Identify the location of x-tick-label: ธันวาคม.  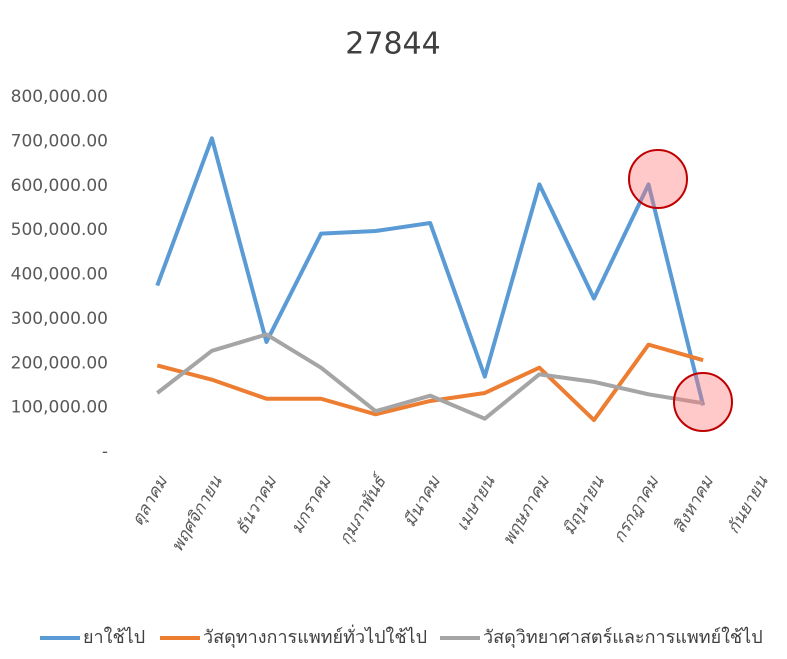
(257, 505).